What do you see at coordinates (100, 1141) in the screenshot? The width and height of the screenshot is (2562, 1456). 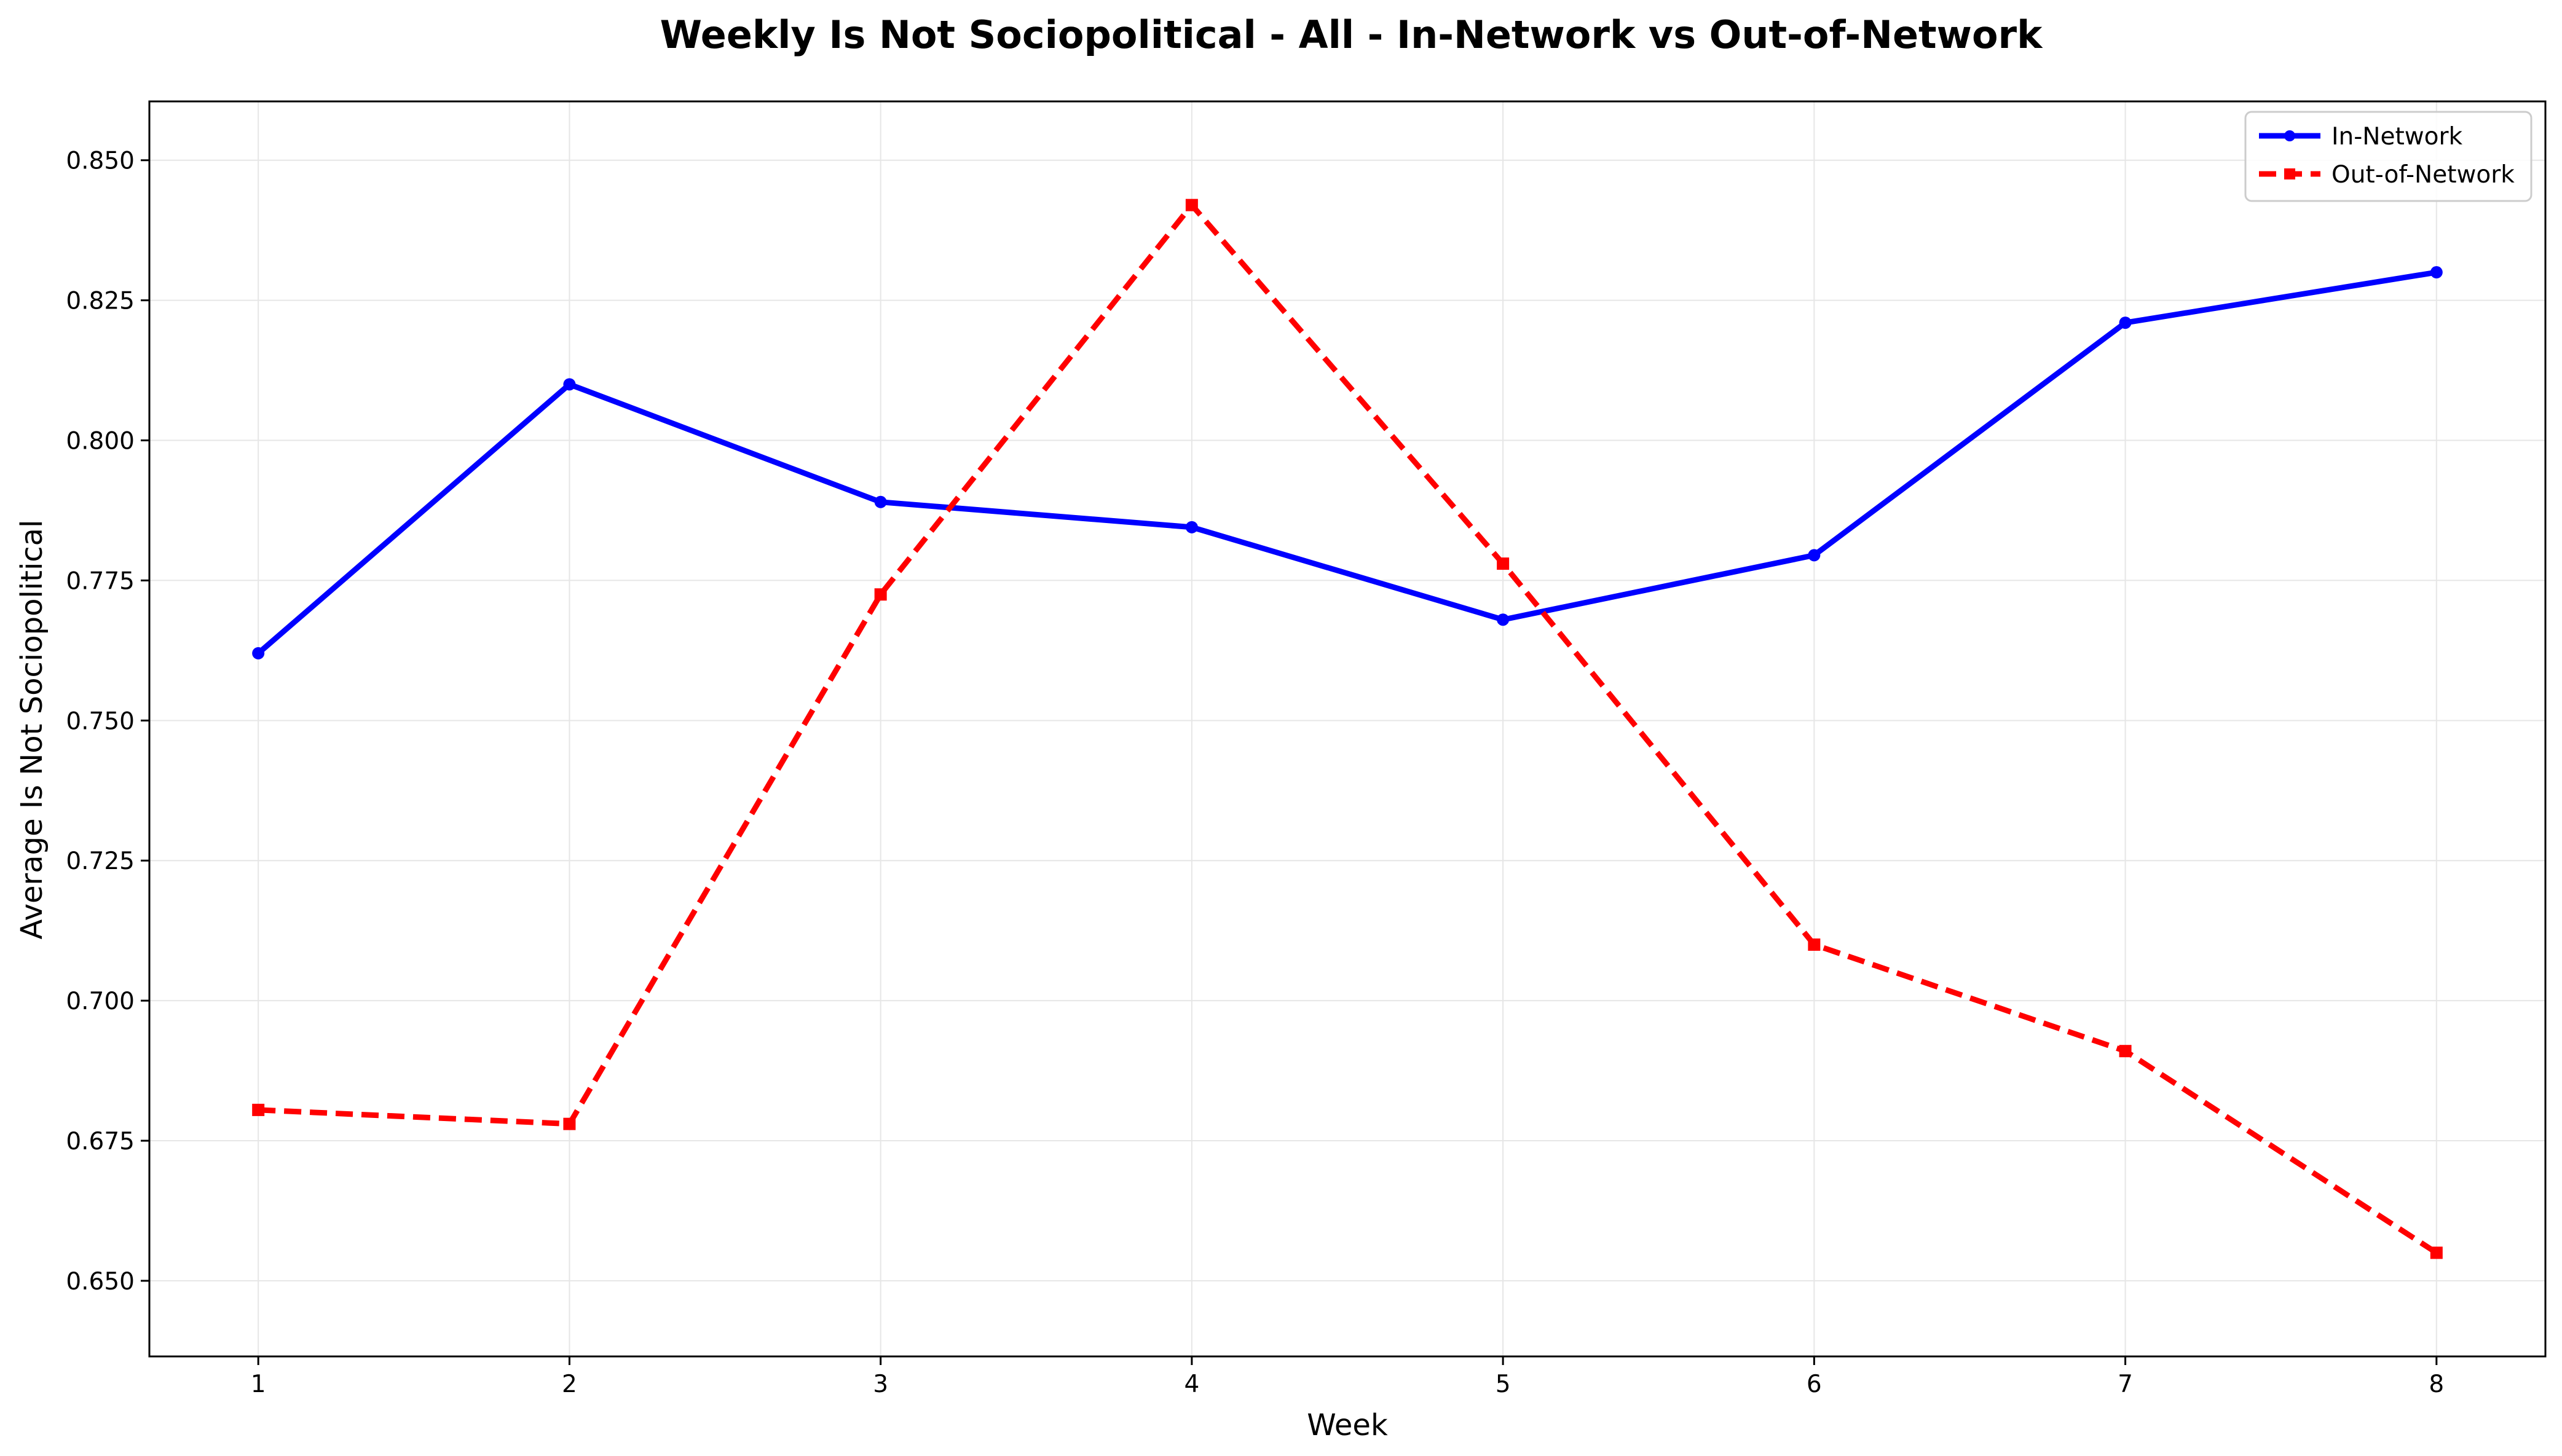 I see `y-tick-label: 0.675` at bounding box center [100, 1141].